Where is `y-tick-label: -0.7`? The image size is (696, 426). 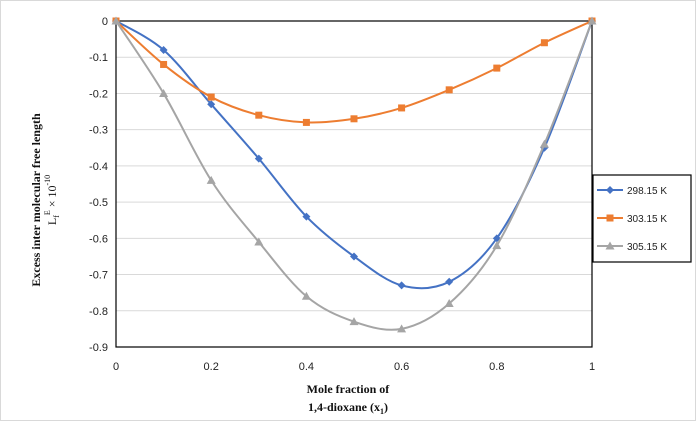 y-tick-label: -0.7 is located at coordinates (98, 276).